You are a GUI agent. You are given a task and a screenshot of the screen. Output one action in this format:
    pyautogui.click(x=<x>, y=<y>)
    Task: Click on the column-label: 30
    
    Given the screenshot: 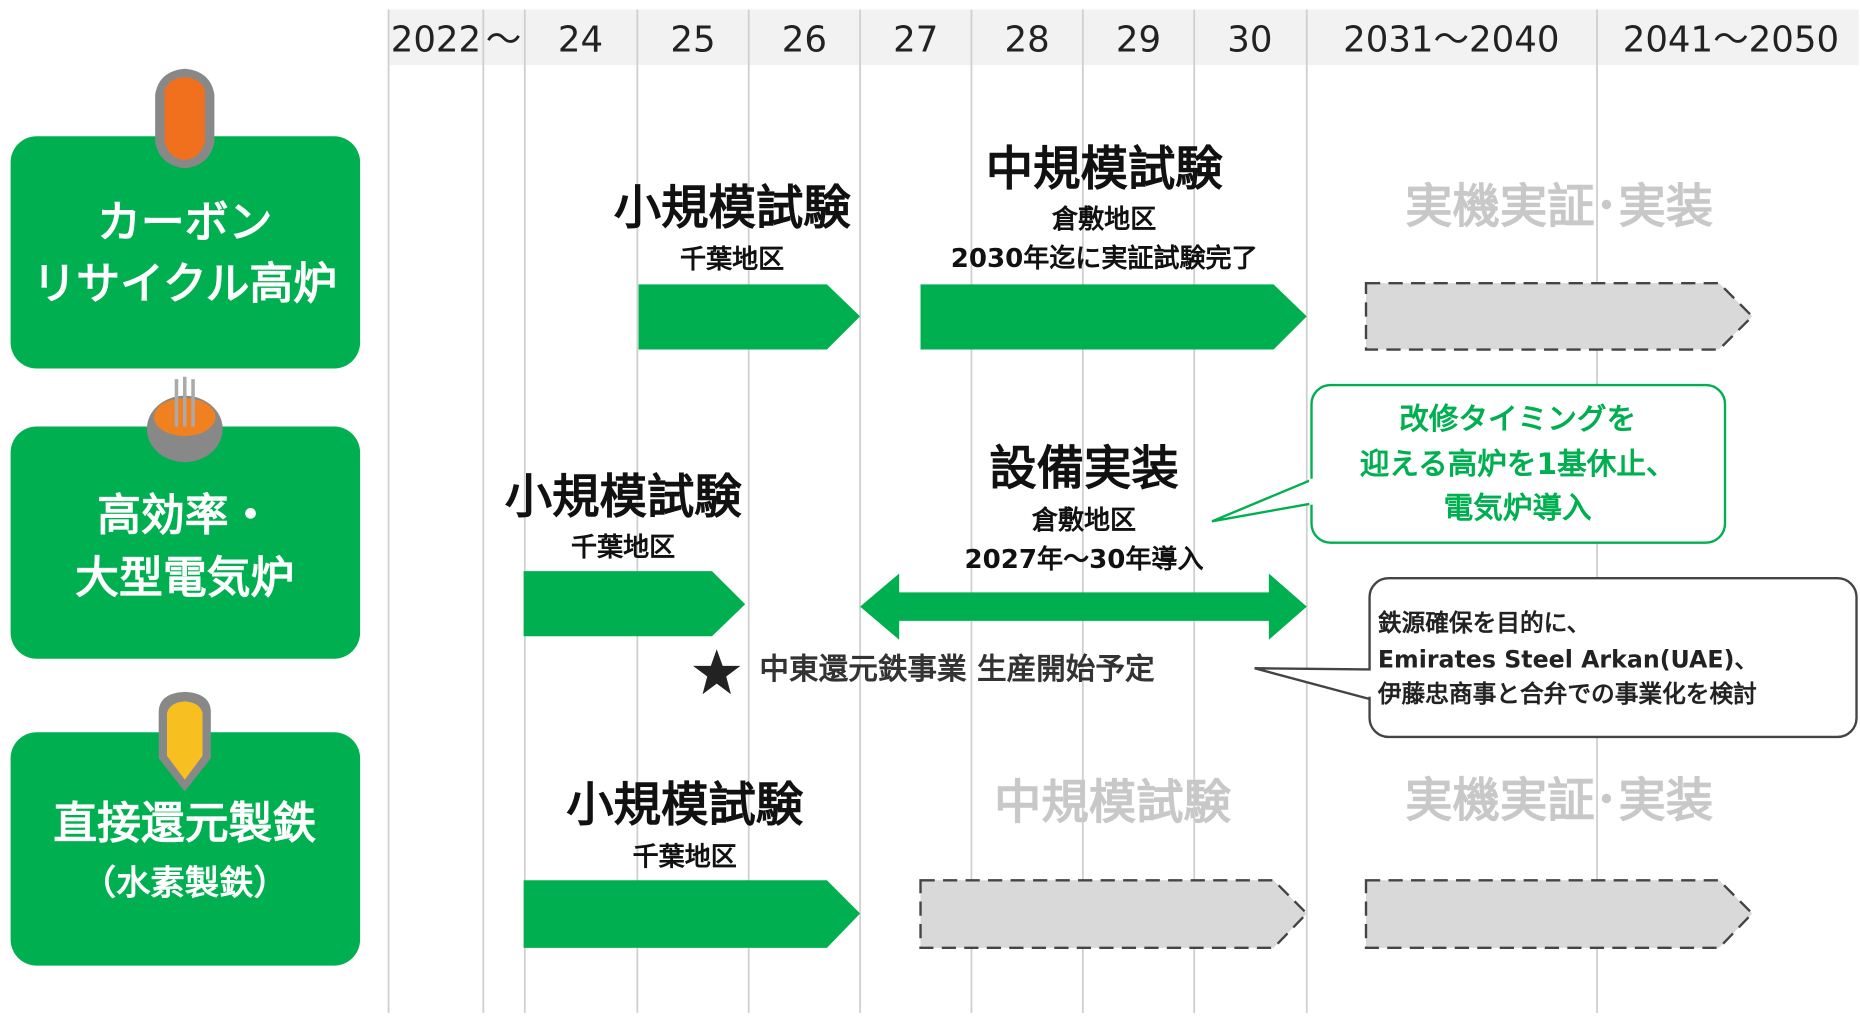 What is the action you would take?
    pyautogui.click(x=1249, y=39)
    